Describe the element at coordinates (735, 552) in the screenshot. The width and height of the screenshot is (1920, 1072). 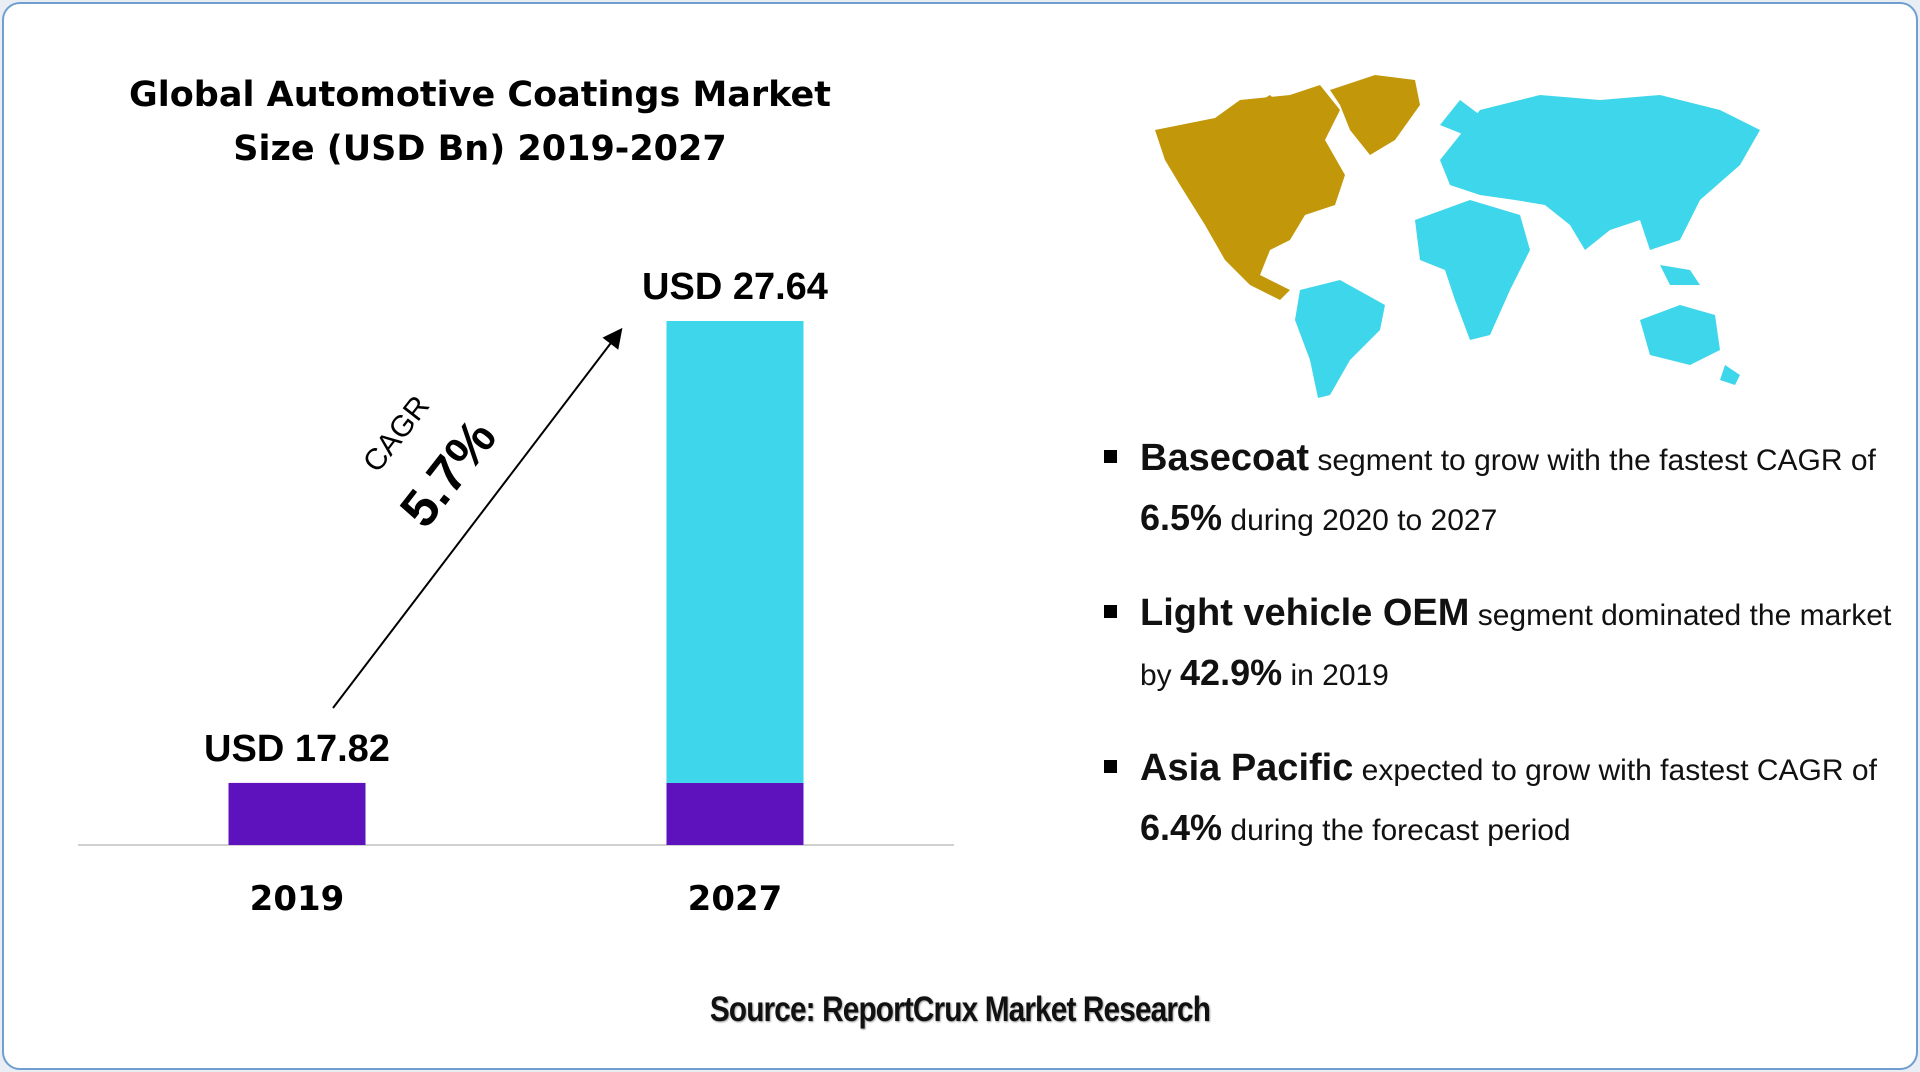
I see `bar-2027-growth` at that location.